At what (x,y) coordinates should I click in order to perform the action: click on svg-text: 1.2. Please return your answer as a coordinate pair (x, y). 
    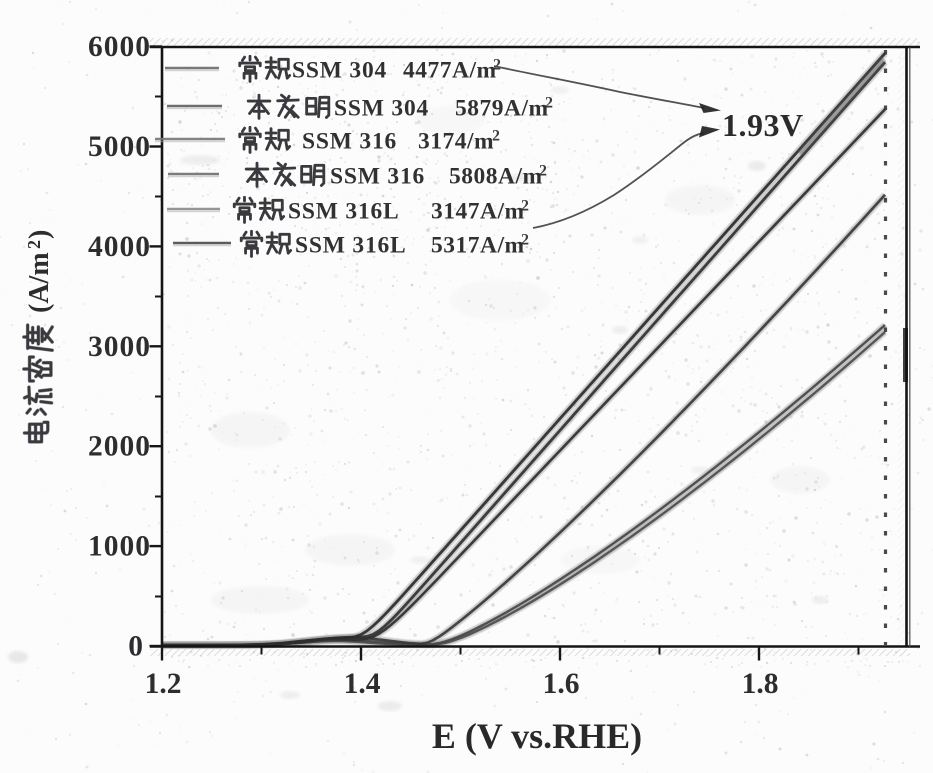
    Looking at the image, I should click on (163, 684).